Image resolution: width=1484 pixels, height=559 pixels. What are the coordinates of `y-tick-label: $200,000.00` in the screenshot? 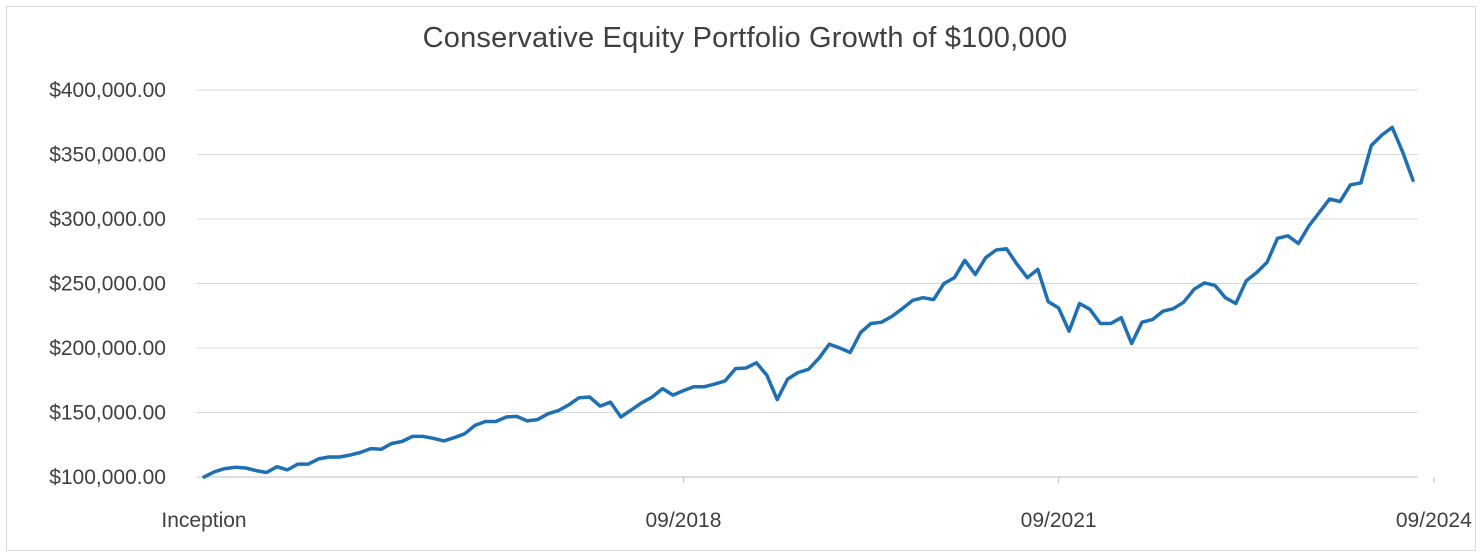 It's located at (107, 348).